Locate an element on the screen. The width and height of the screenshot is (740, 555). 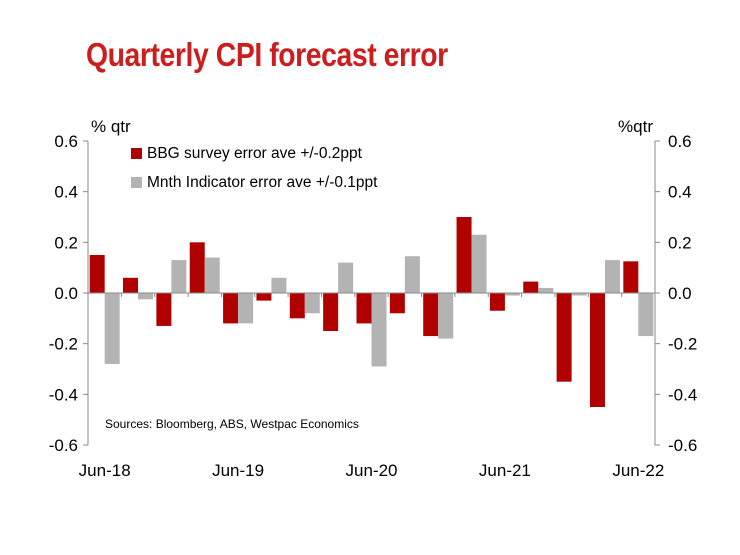
chart-title: Quarterly CPI forecast error is located at coordinates (267, 54).